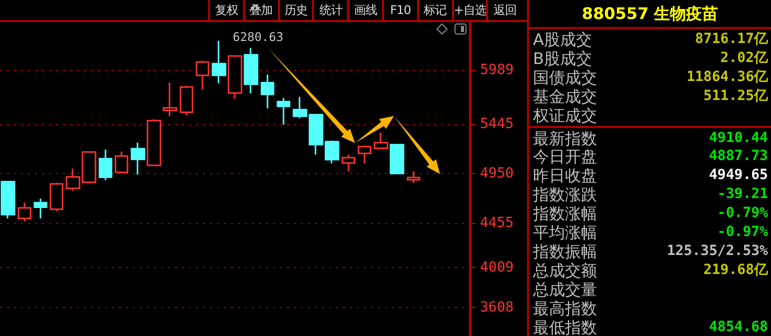 This screenshot has width=771, height=336. What do you see at coordinates (565, 77) in the screenshot?
I see `category-label: 国债成交` at bounding box center [565, 77].